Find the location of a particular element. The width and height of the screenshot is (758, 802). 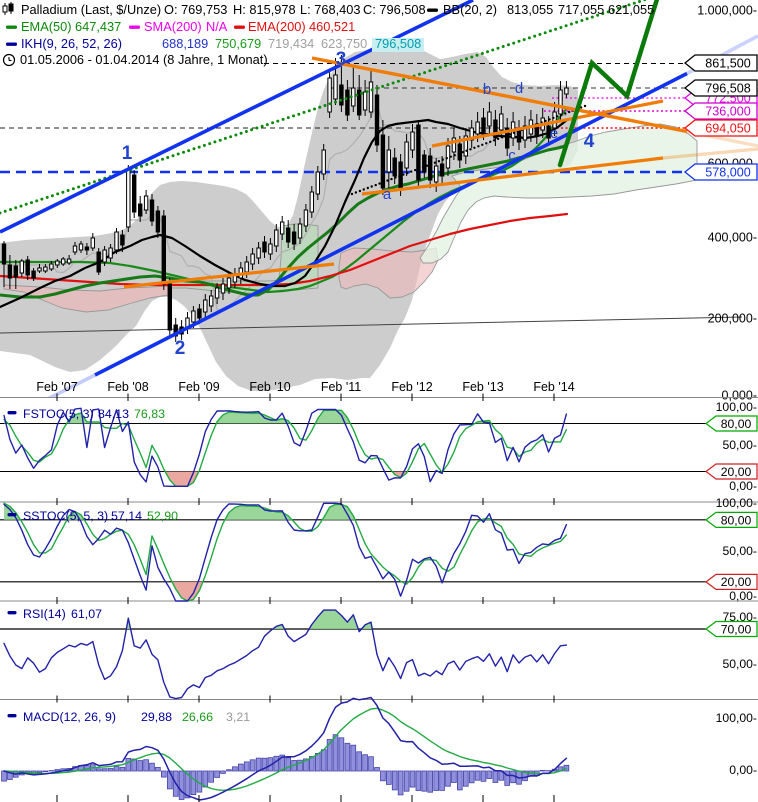

svg-text: O: 769,753 is located at coordinates (195, 9).